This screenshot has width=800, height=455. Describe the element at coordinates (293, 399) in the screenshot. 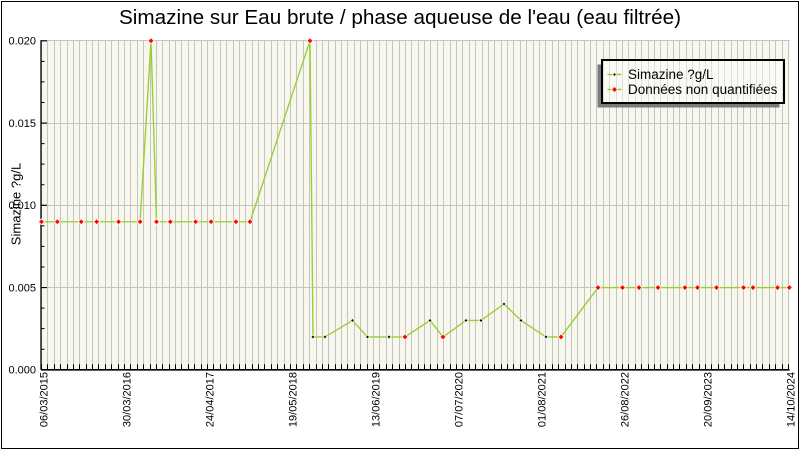

I see `svg-text: 19/05/2018` at that location.